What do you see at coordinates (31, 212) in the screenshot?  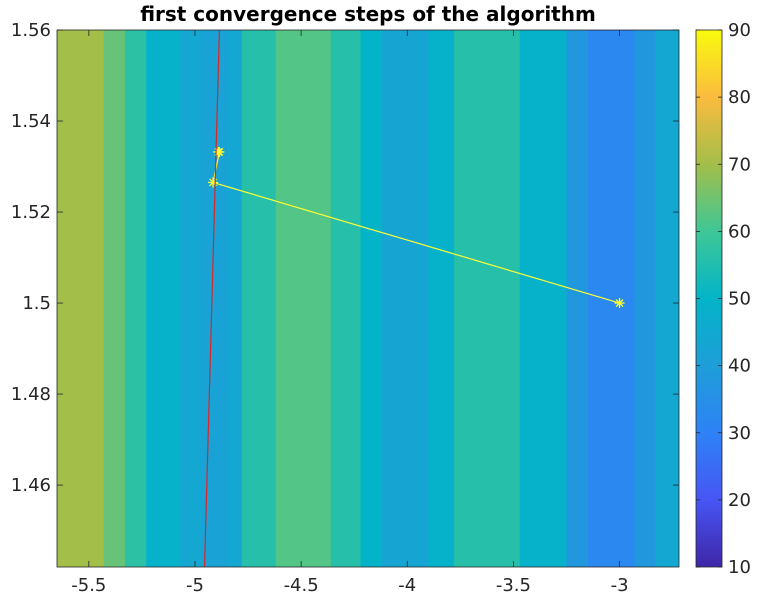 I see `y-tick-label: 1.52` at bounding box center [31, 212].